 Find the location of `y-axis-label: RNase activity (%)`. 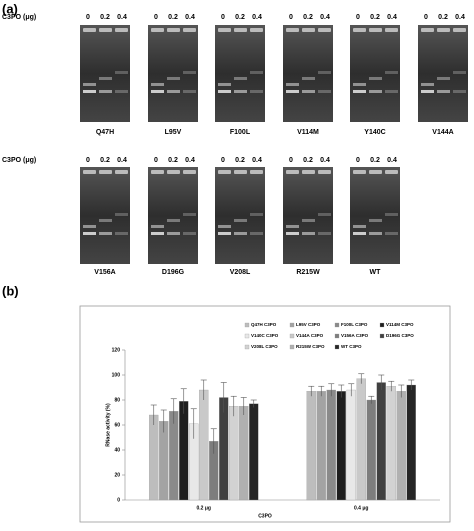

y-axis-label: RNase activity (%) is located at coordinates (108, 425).